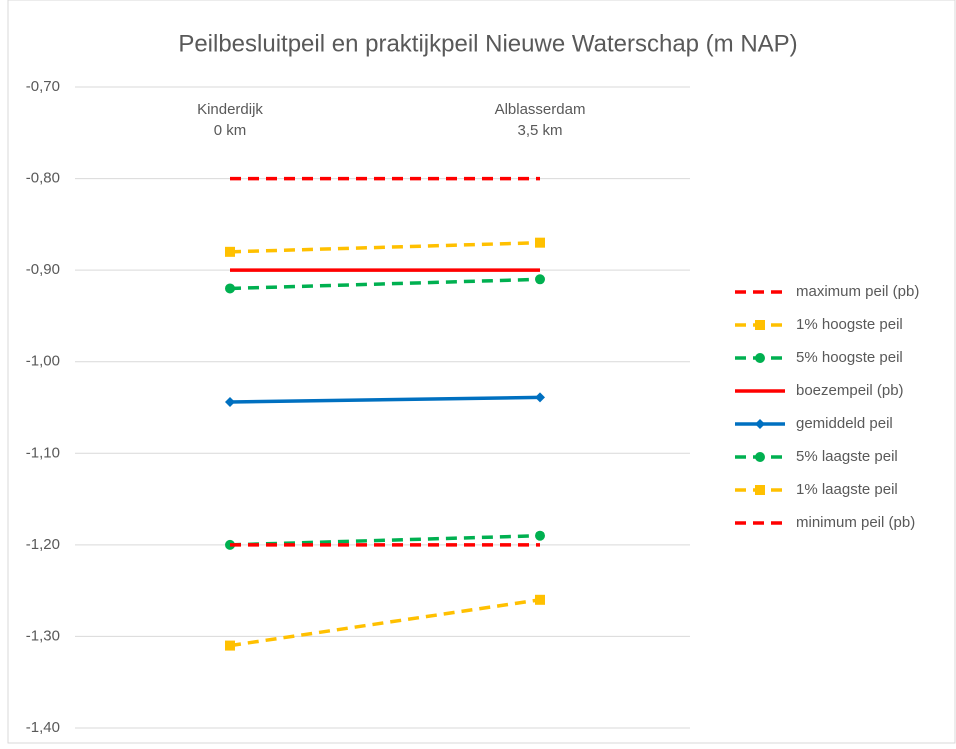 This screenshot has width=956, height=749. Describe the element at coordinates (43, 727) in the screenshot. I see `y-tick-label: -1,40` at that location.